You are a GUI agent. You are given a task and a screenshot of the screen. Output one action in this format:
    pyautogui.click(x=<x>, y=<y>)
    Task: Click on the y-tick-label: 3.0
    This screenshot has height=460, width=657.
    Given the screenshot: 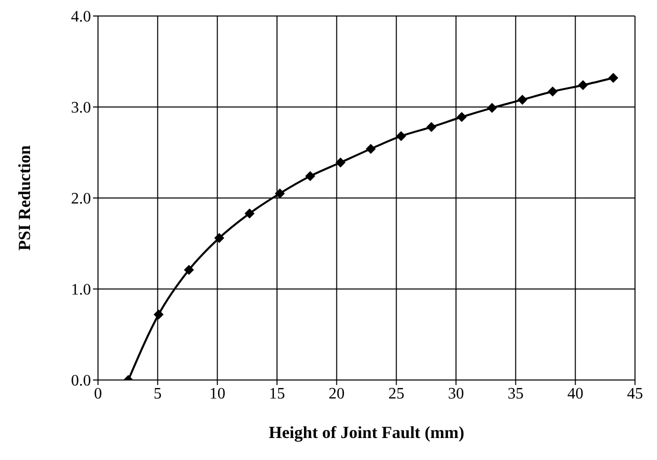 What is the action you would take?
    pyautogui.click(x=81, y=108)
    